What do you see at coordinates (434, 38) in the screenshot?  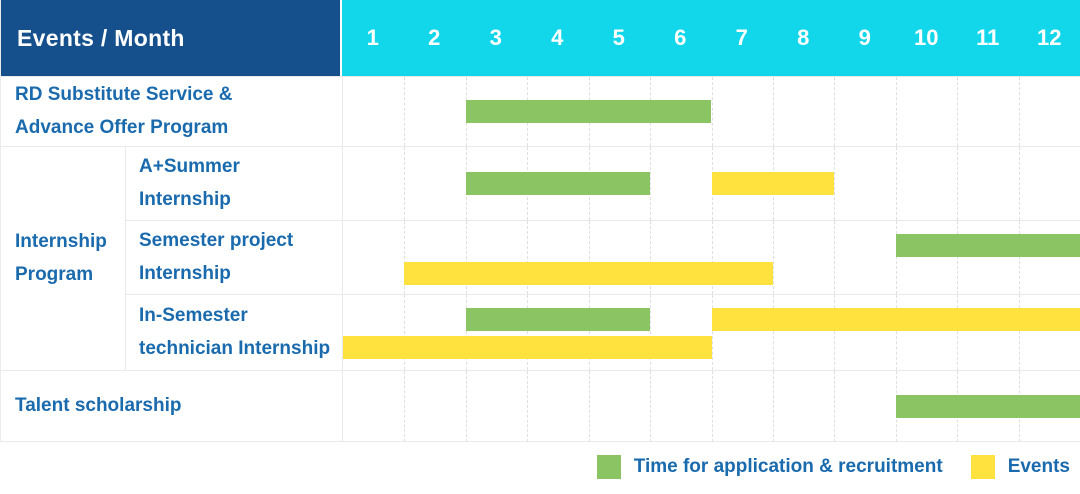 I see `month-header-cell: 2` at bounding box center [434, 38].